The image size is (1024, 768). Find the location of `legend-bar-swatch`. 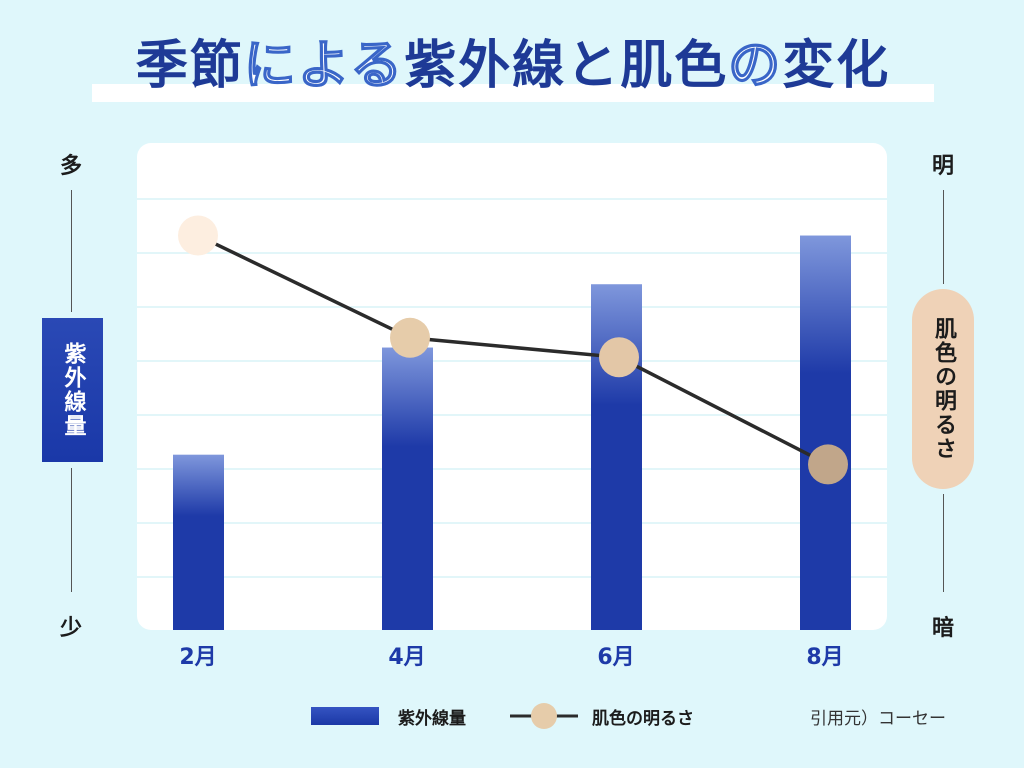

legend-bar-swatch is located at coordinates (345, 716).